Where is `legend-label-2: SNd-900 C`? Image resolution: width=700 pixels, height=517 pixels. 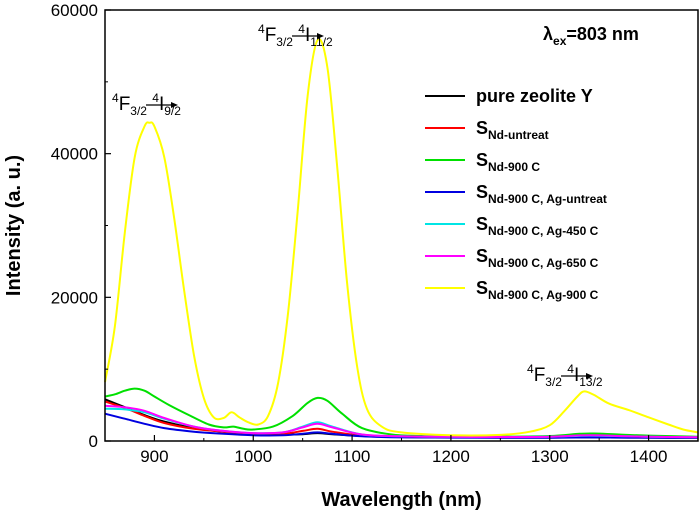 legend-label-2: SNd-900 C is located at coordinates (508, 162).